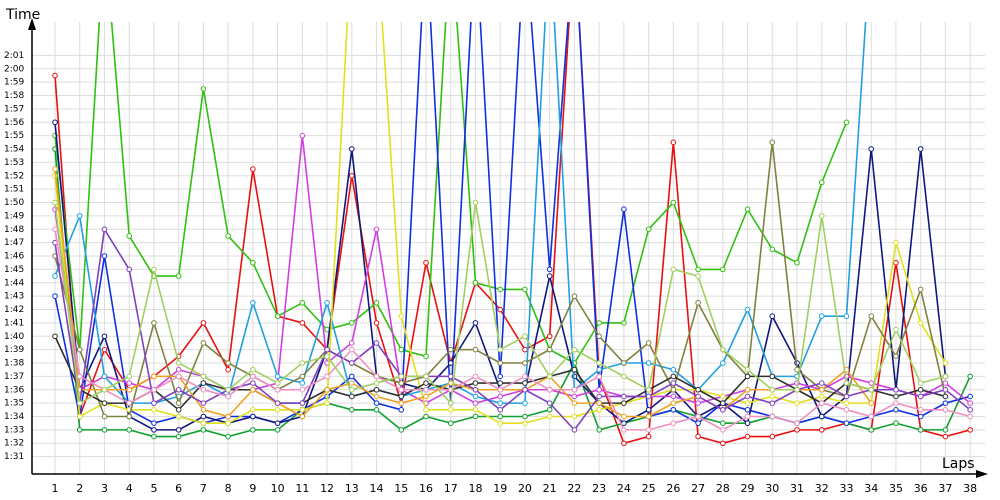 The height and width of the screenshot is (500, 1000). Describe the element at coordinates (14, 430) in the screenshot. I see `y-tick-label: 1:33` at that location.